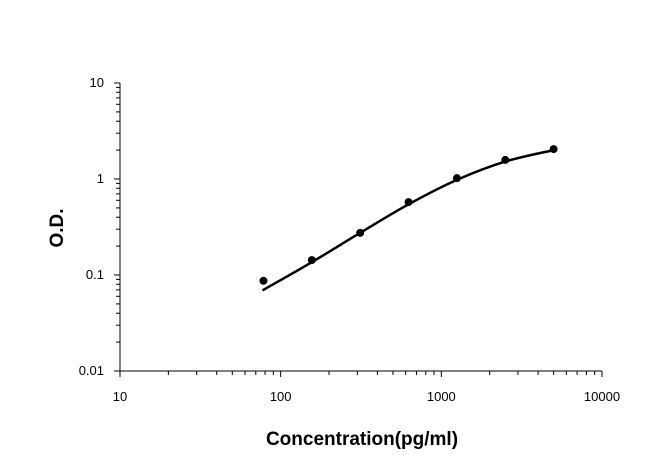 Image resolution: width=650 pixels, height=475 pixels. Describe the element at coordinates (91, 226) in the screenshot. I see `y-tick-labels: 0.01 0.1 1 10` at that location.